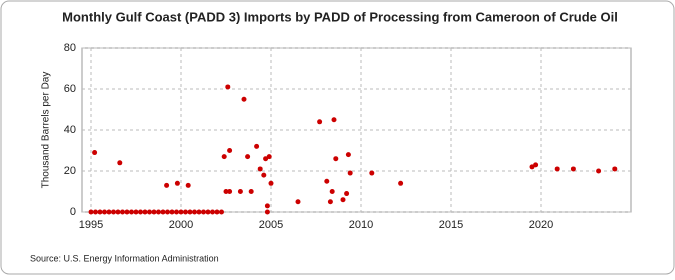 Image resolution: width=675 pixels, height=280 pixels. I want to click on x-tick-label: 2010, so click(361, 225).